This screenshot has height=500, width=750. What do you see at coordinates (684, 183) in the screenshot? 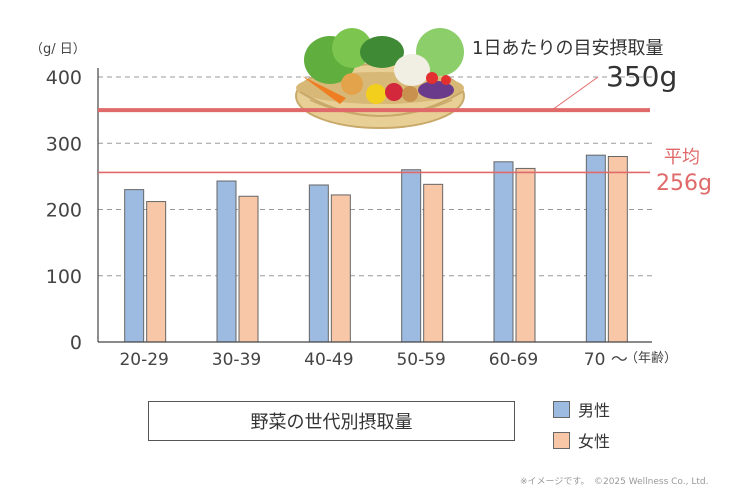
I see `average-value: 256g` at bounding box center [684, 183].